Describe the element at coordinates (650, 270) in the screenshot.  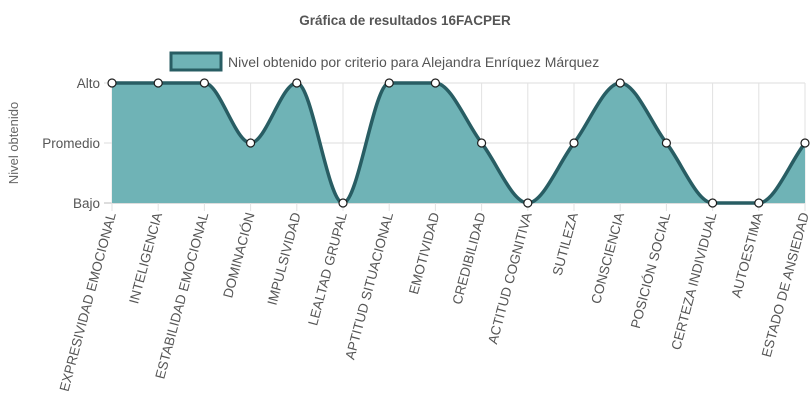
I see `x-tick-label: POSICIÓN SOCIAL` at that location.